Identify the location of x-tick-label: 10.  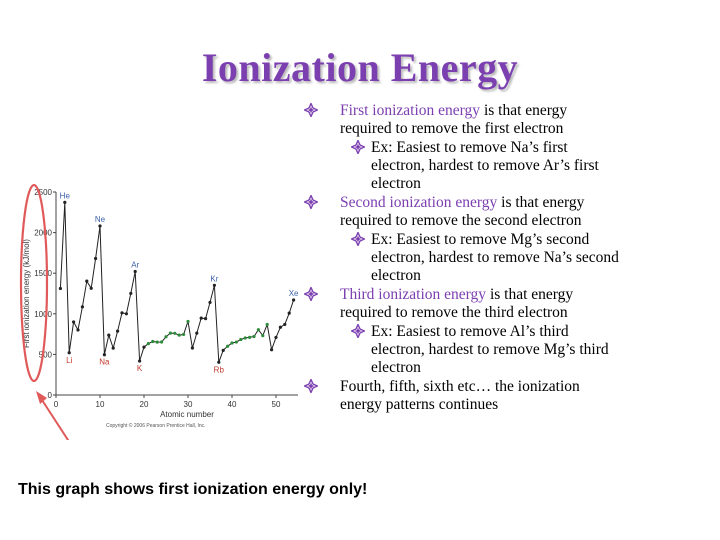
(100, 404).